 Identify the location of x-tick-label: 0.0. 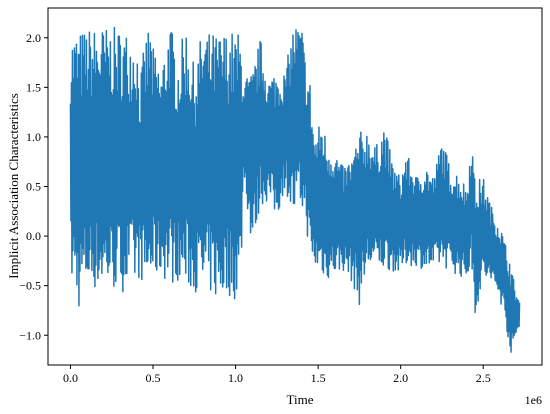
(70, 378).